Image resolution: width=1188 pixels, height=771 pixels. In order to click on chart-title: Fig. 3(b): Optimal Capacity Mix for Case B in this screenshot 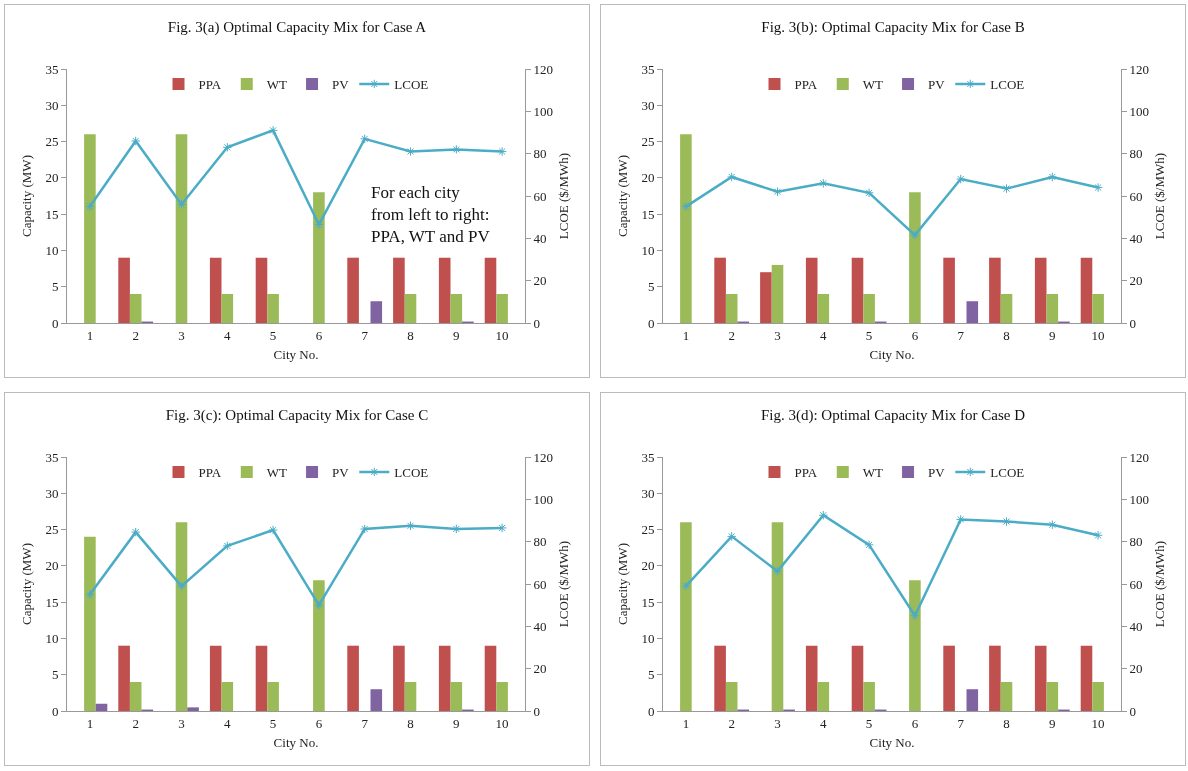, I will do `click(893, 28)`.